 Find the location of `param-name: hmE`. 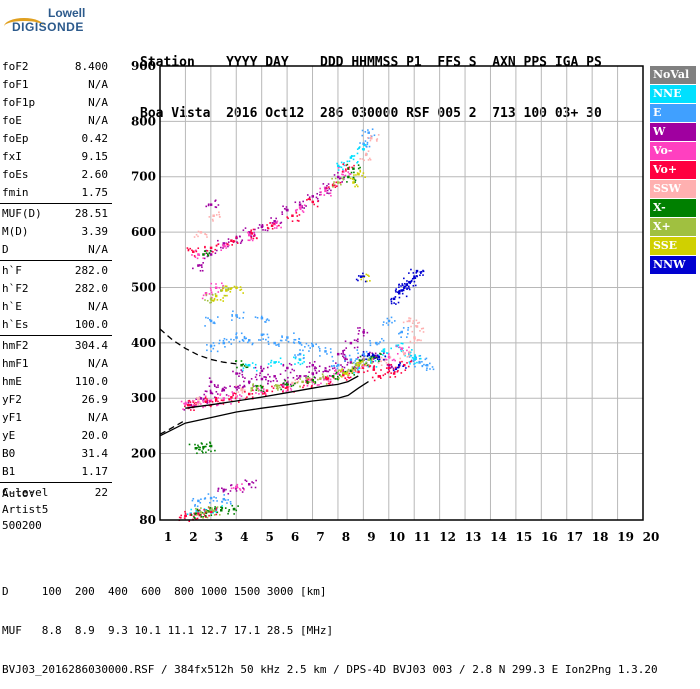

param-name: hmE is located at coordinates (12, 381).